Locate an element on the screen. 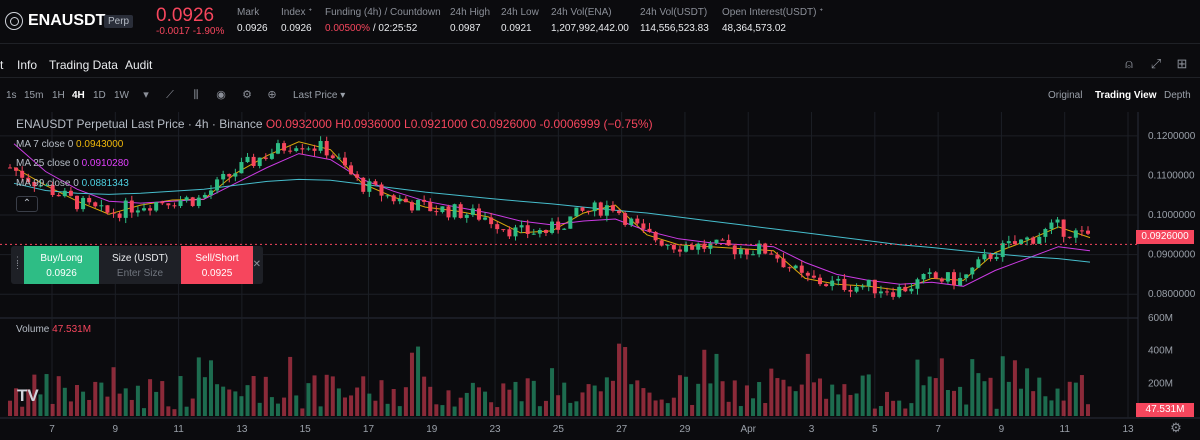 The image size is (1200, 440). timeframe-1d: 1D is located at coordinates (99, 95).